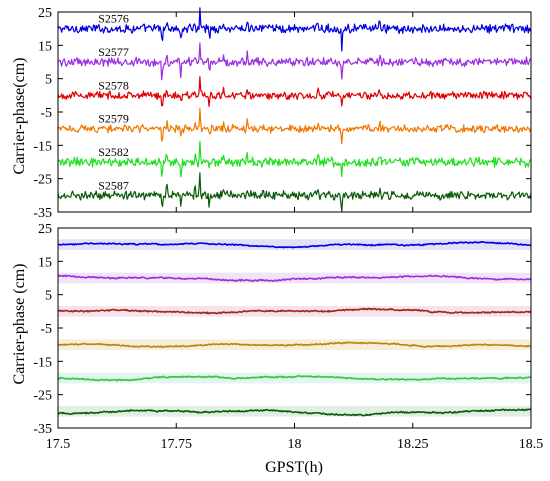 The width and height of the screenshot is (550, 481). What do you see at coordinates (113, 52) in the screenshot?
I see `series-label-s2577: S2577` at bounding box center [113, 52].